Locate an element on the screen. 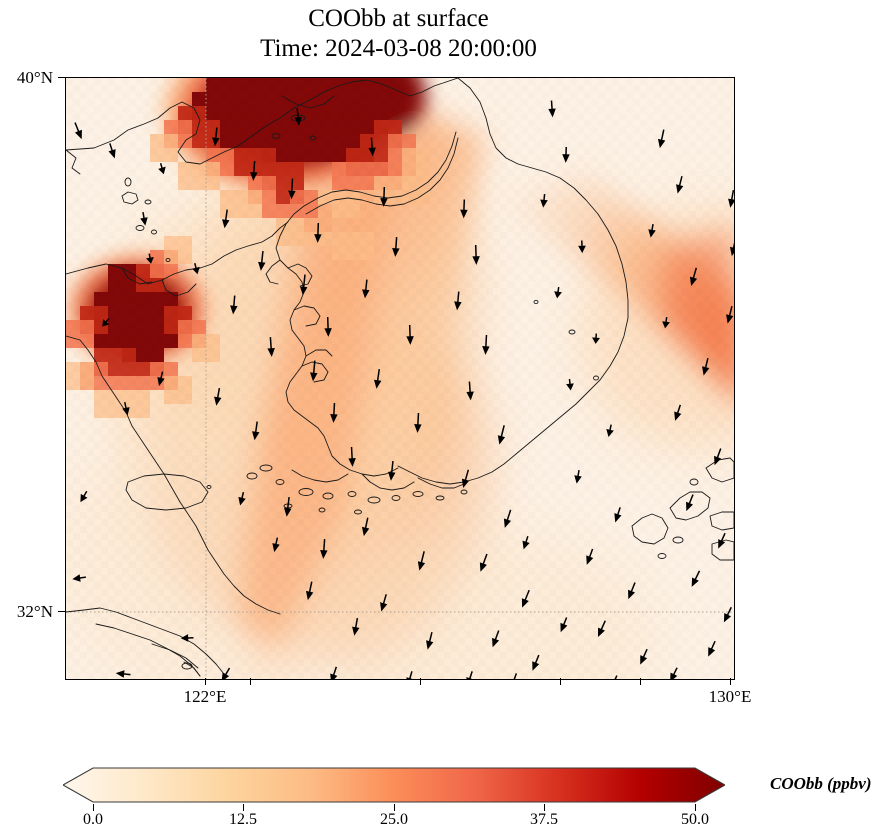 The image size is (887, 836). xtick-130E is located at coordinates (731, 681).